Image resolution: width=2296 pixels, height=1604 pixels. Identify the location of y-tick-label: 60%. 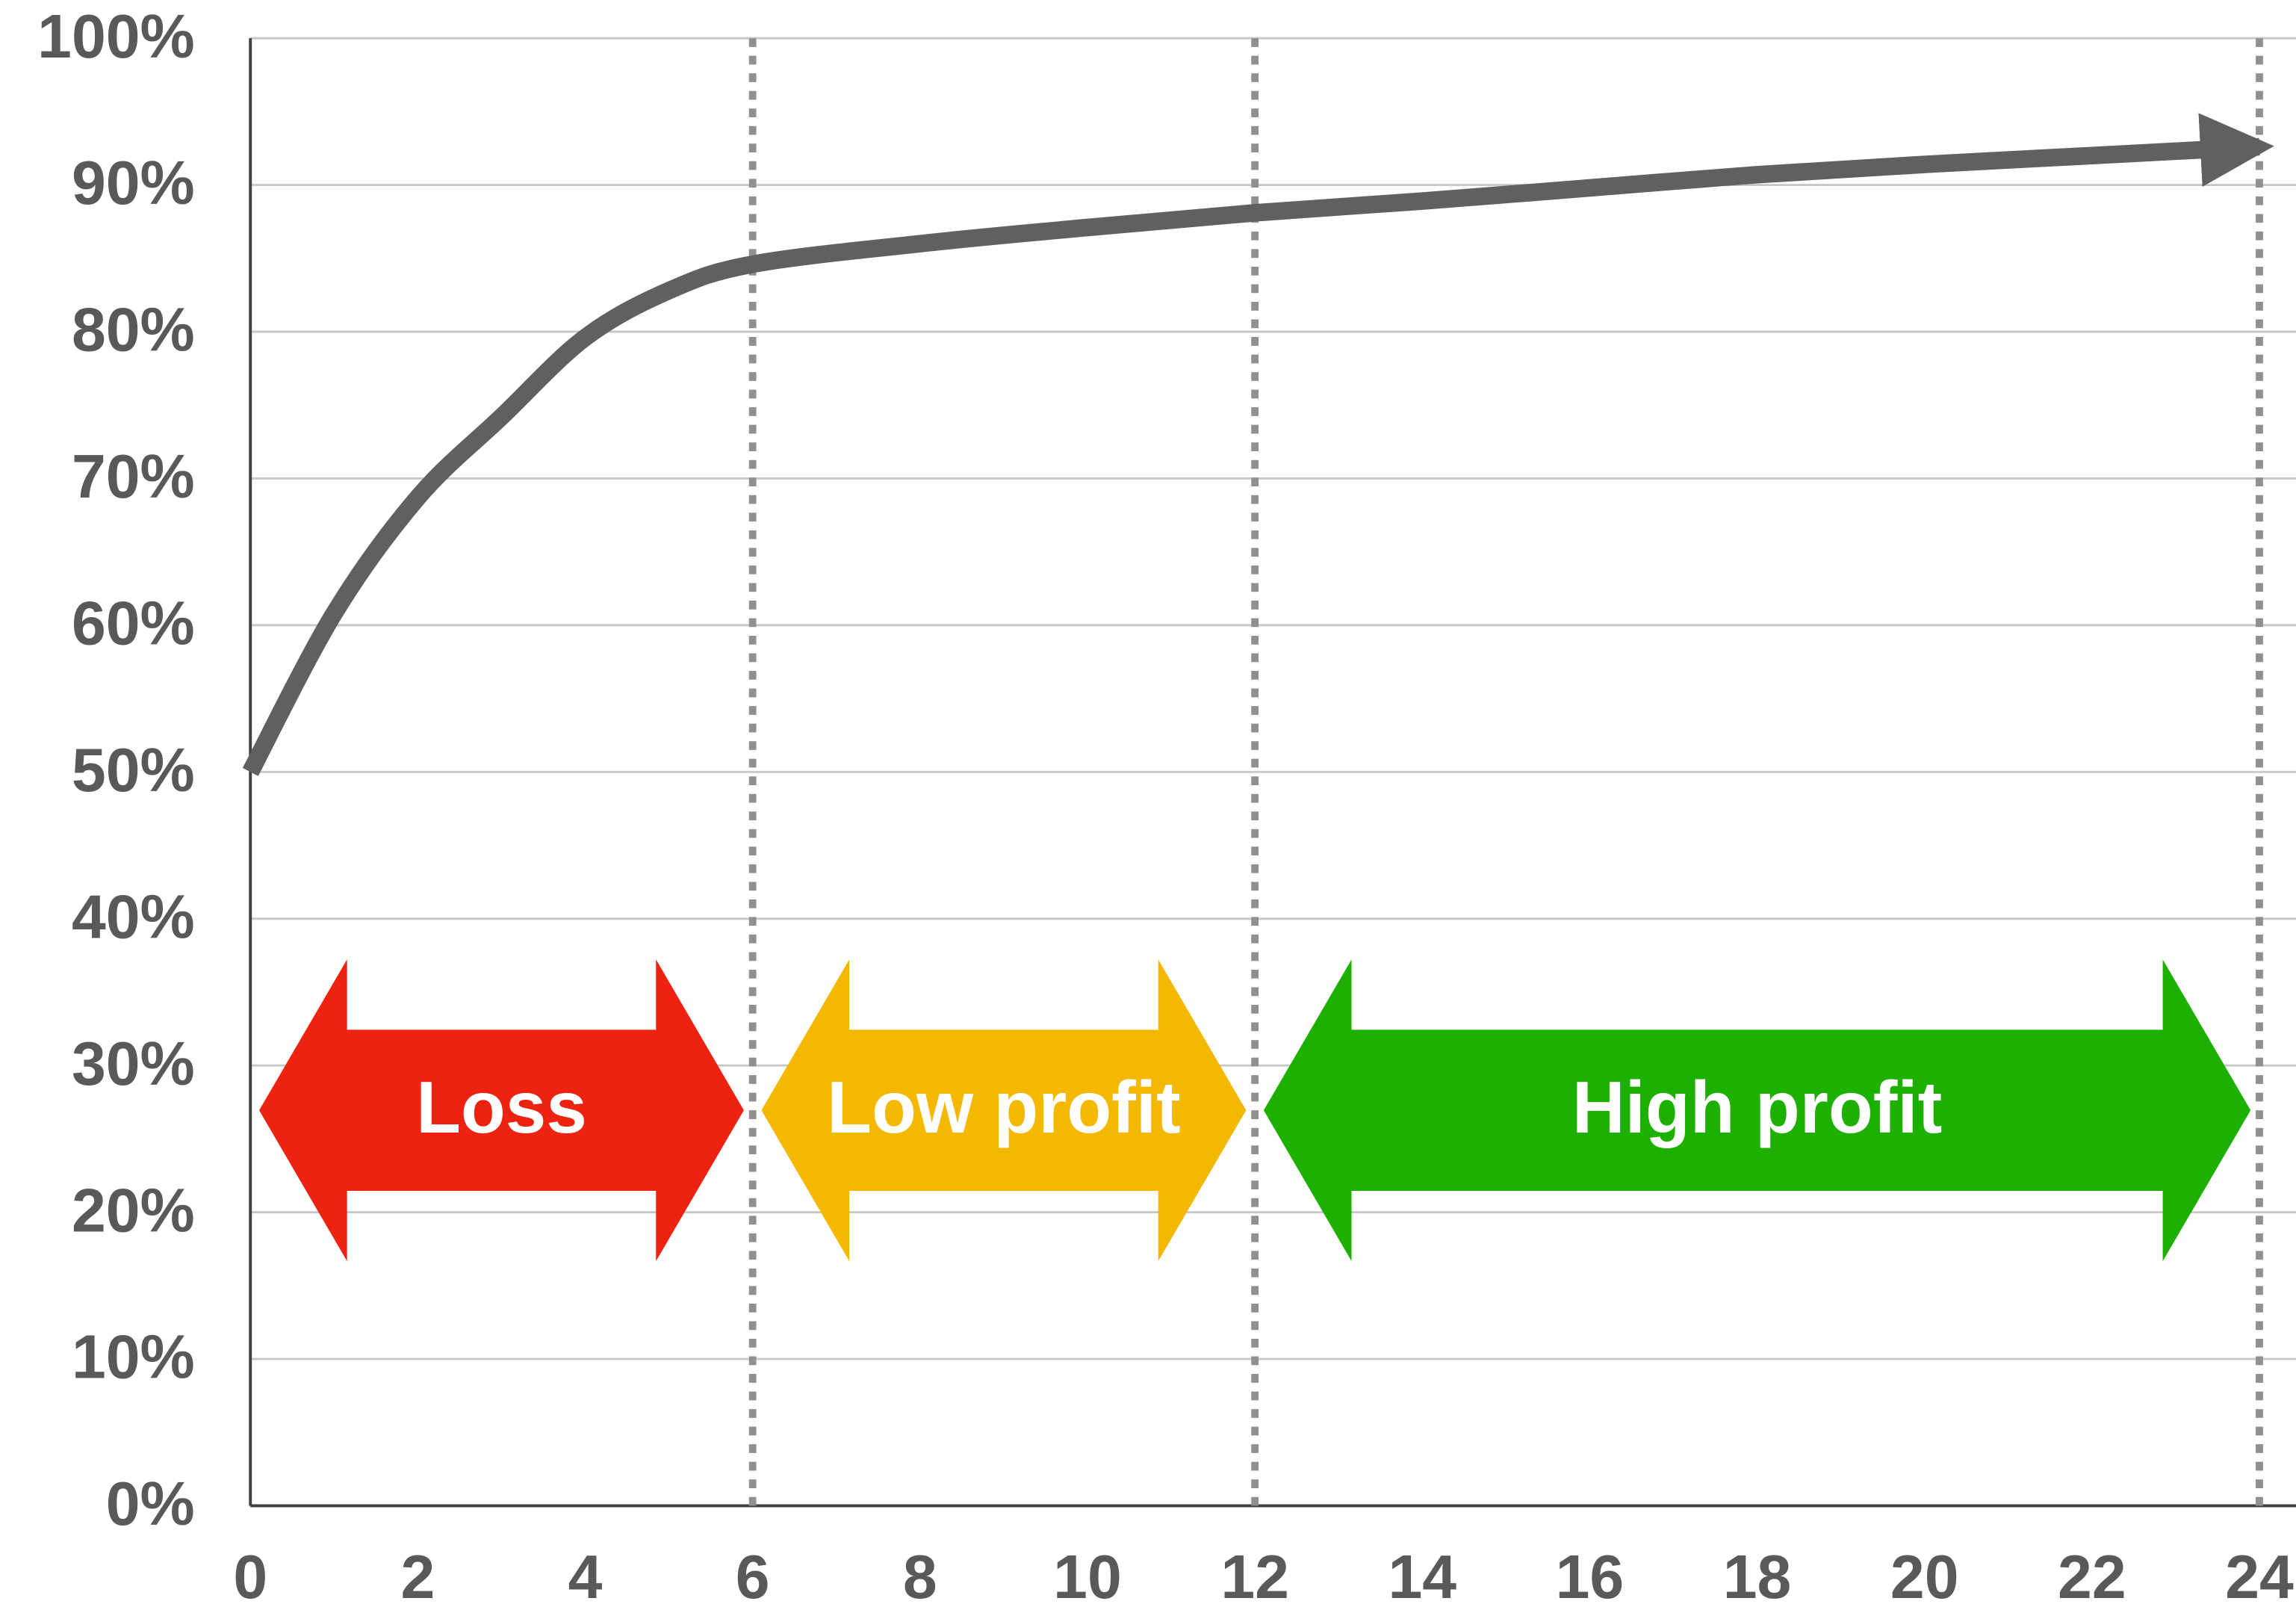
(134, 623).